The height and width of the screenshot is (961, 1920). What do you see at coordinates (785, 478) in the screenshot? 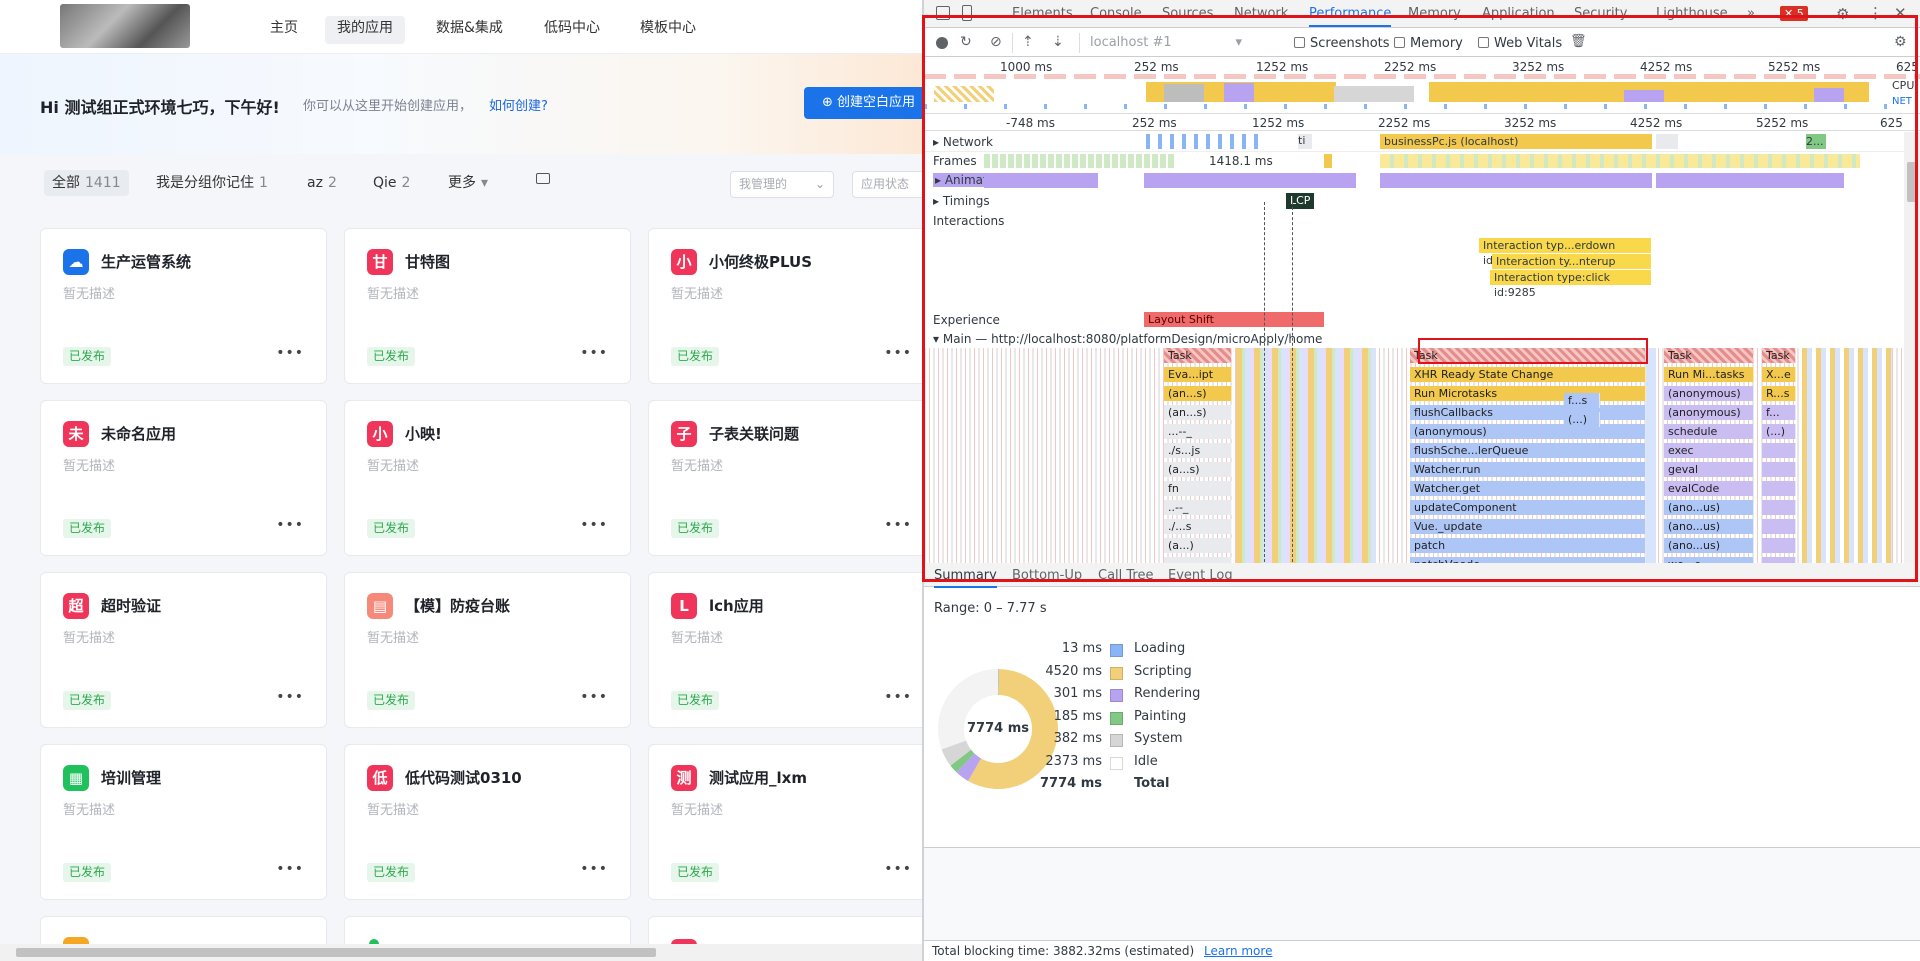
I see `app-card: 子子表关联问题 暂无描述 已发布 •••` at bounding box center [785, 478].